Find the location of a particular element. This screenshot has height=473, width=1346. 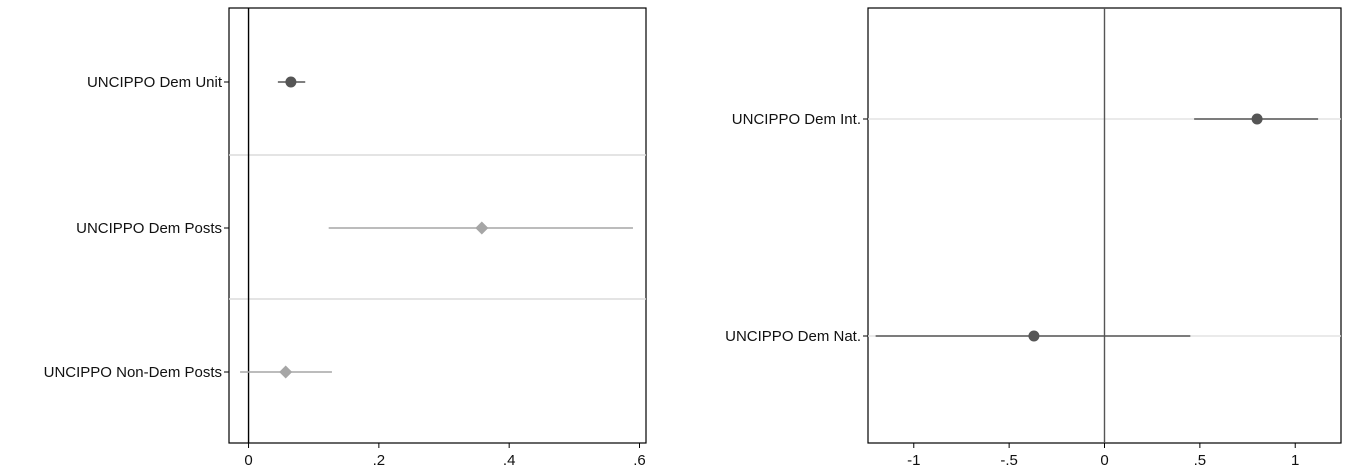

panel2-y-category-label: UNCIPPO Dem Nat. is located at coordinates (793, 336).